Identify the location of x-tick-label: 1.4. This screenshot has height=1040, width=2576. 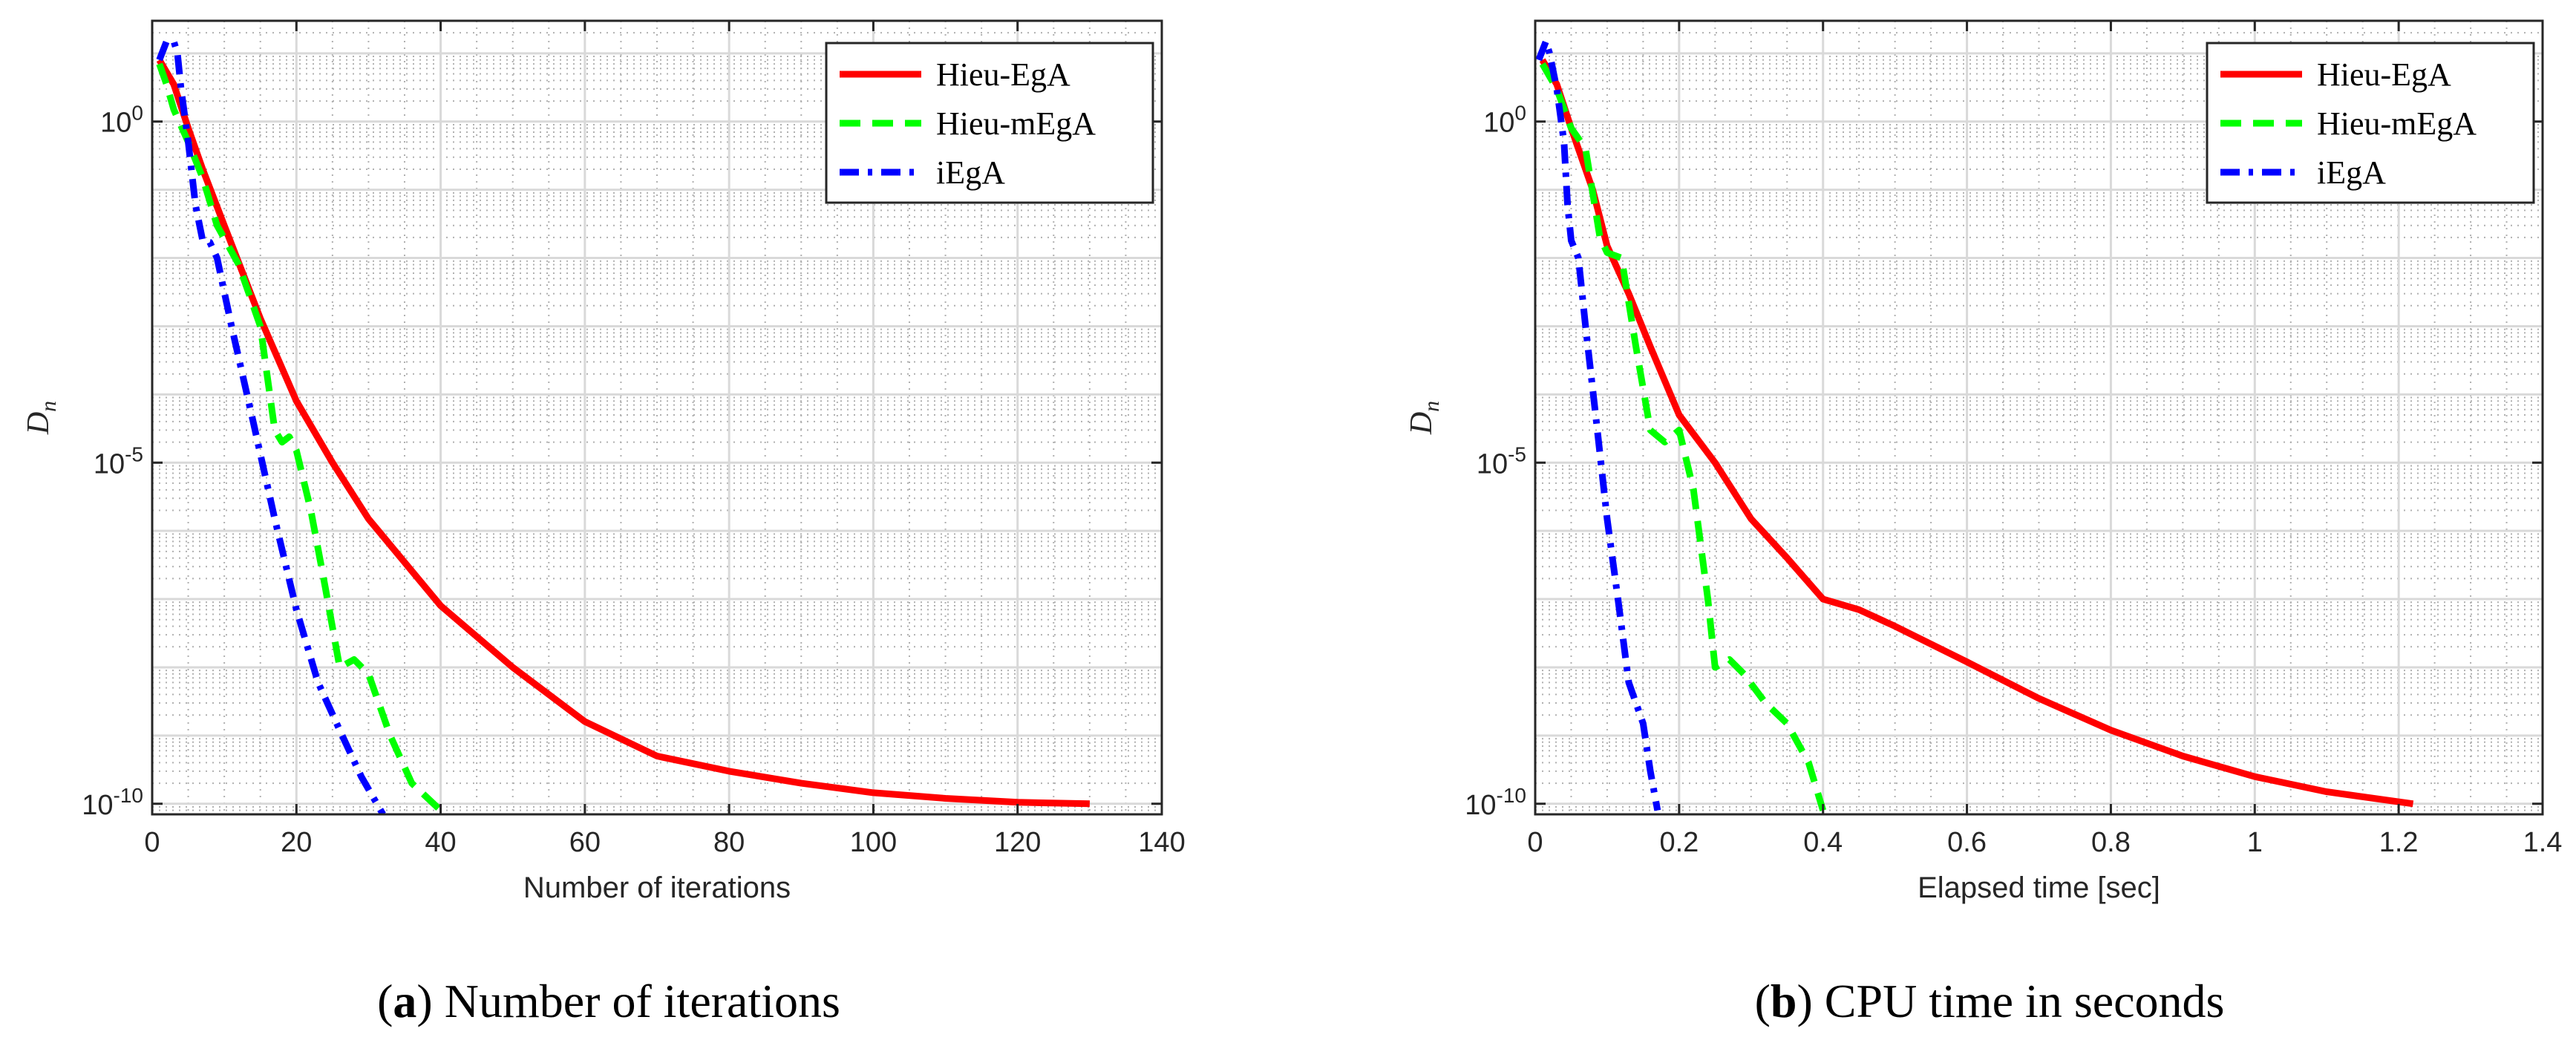
(2543, 843).